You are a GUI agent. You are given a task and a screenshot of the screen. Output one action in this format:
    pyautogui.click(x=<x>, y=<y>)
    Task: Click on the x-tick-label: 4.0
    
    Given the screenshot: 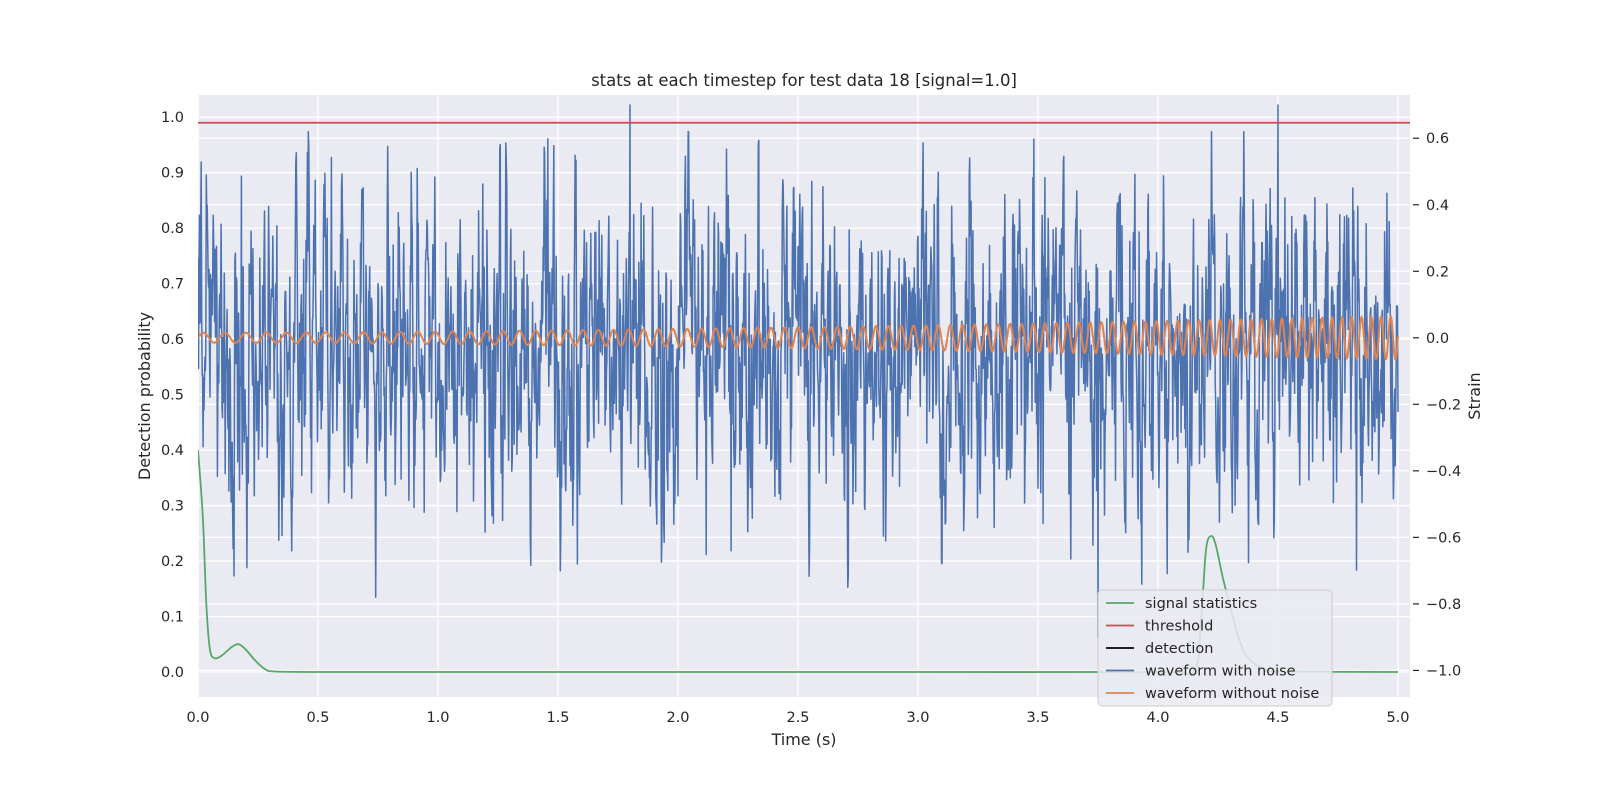 What is the action you would take?
    pyautogui.click(x=1157, y=718)
    